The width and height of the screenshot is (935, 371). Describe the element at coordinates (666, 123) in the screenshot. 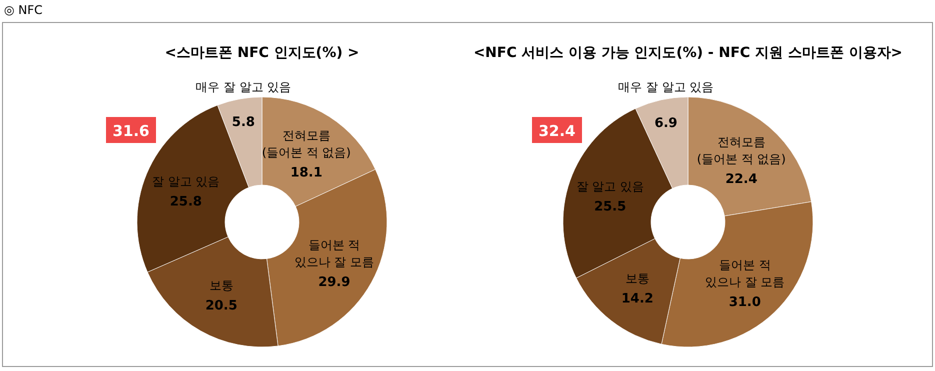

I see `data-label: 6.9` at that location.